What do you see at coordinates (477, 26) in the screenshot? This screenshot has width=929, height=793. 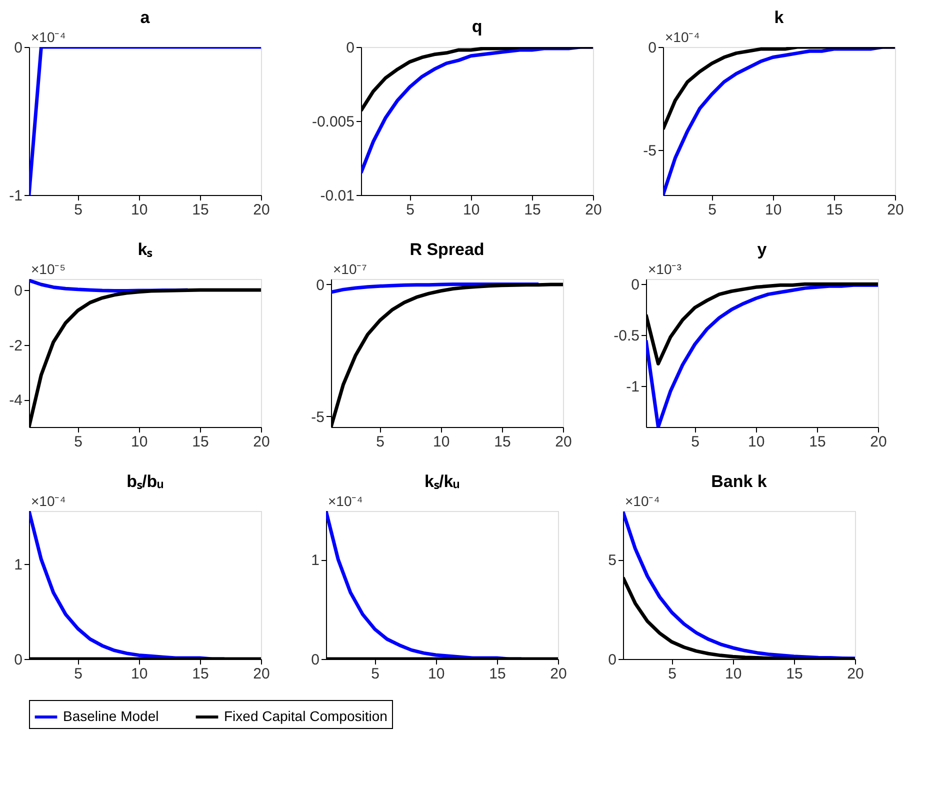 I see `chart-title: q` at bounding box center [477, 26].